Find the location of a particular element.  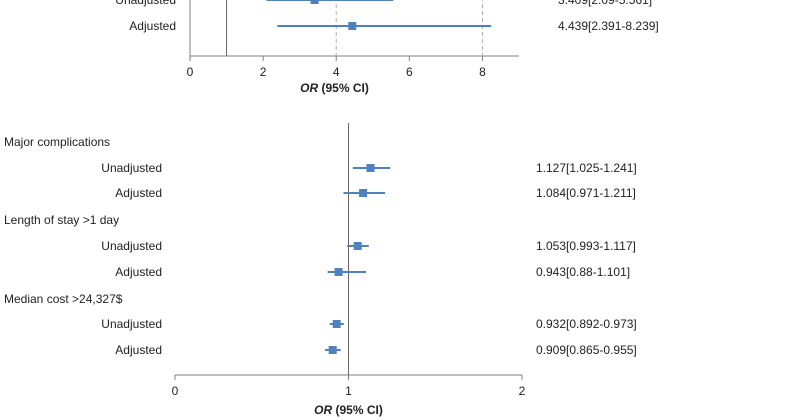

or-ci-value: 4.439[2.391-8.239] is located at coordinates (608, 26).